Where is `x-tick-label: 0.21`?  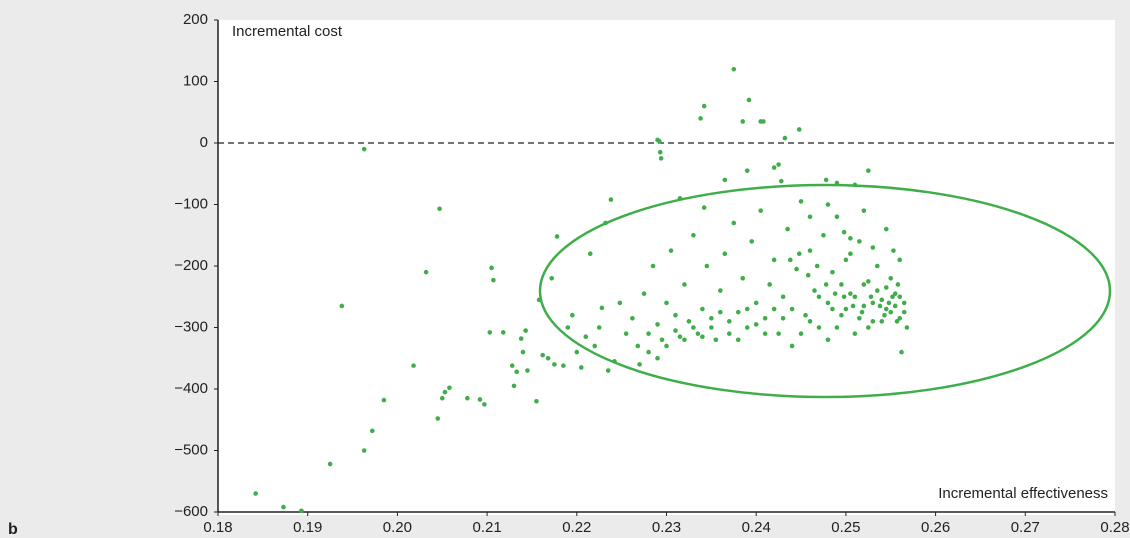
x-tick-label: 0.21 is located at coordinates (486, 527).